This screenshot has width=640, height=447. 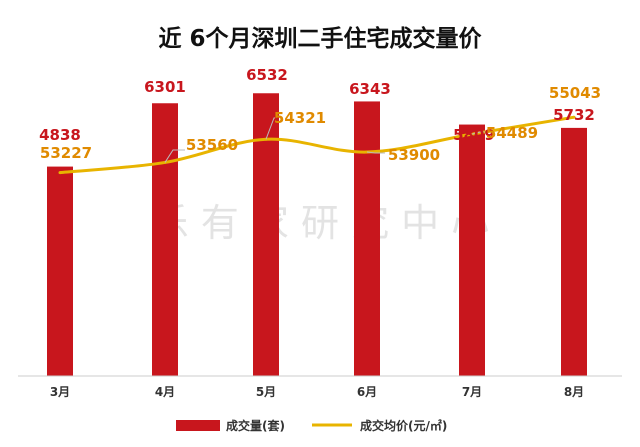 I want to click on watermark-text: 乐 有 家 研 究 中 心, so click(x=320, y=223).